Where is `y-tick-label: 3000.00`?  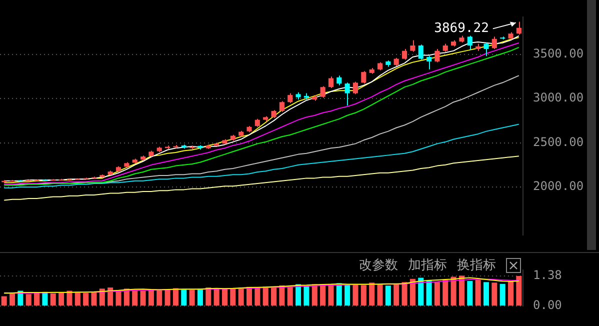
y-tick-label: 3000.00 is located at coordinates (558, 97).